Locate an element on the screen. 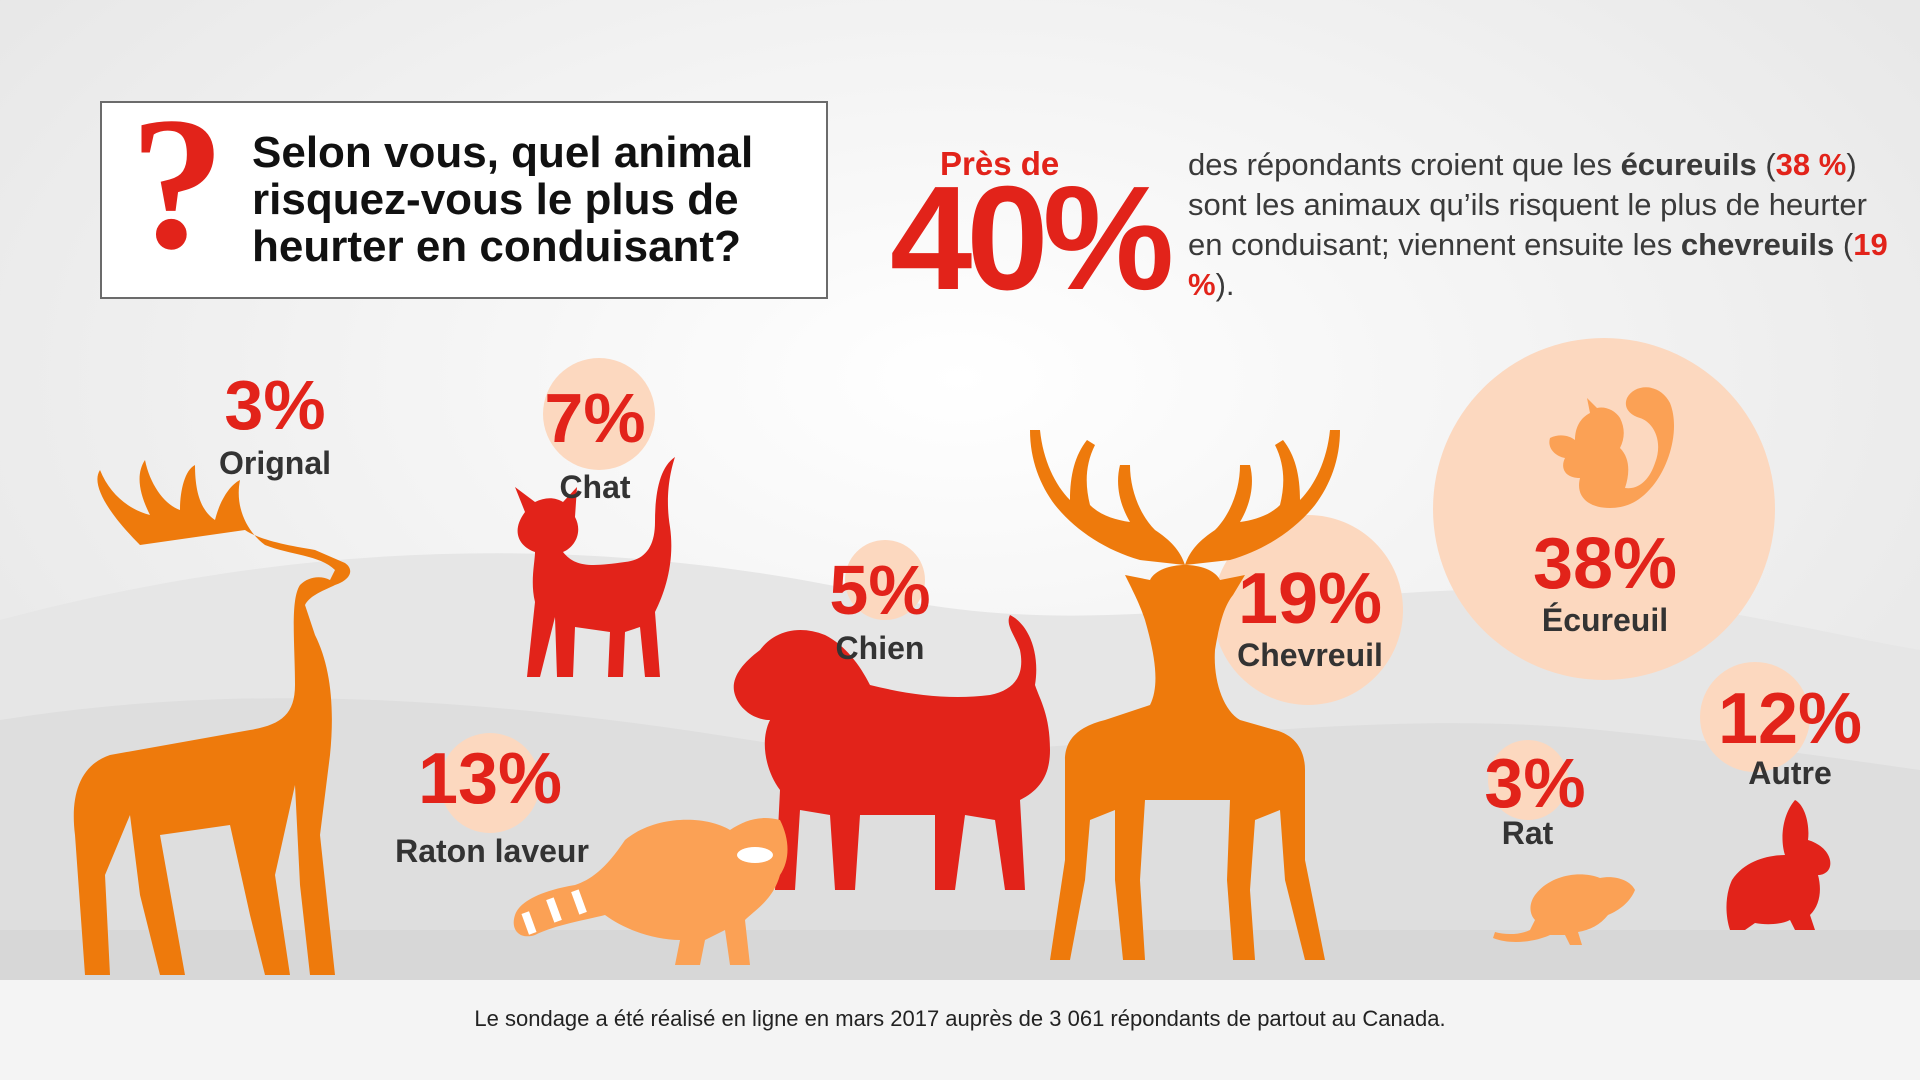 The image size is (1920, 1080). percent-moose: 3% is located at coordinates (275, 405).